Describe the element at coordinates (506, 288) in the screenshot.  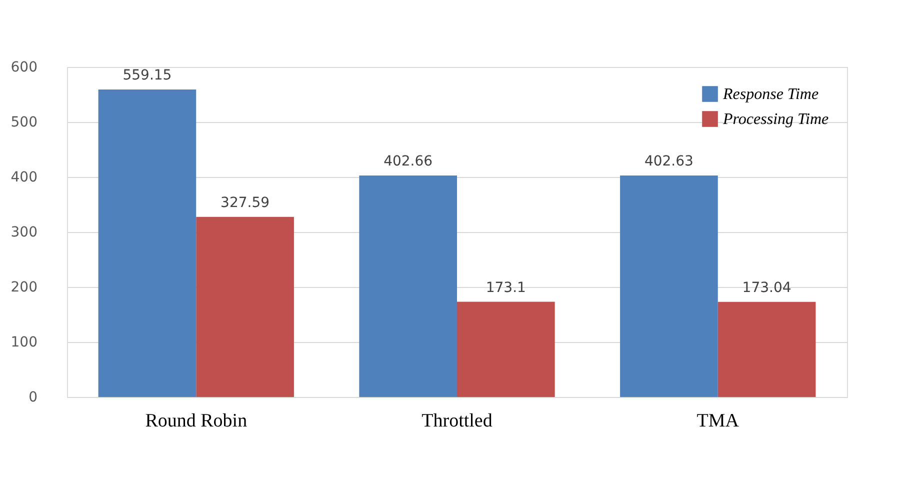
I see `data-label: 173.1` at that location.